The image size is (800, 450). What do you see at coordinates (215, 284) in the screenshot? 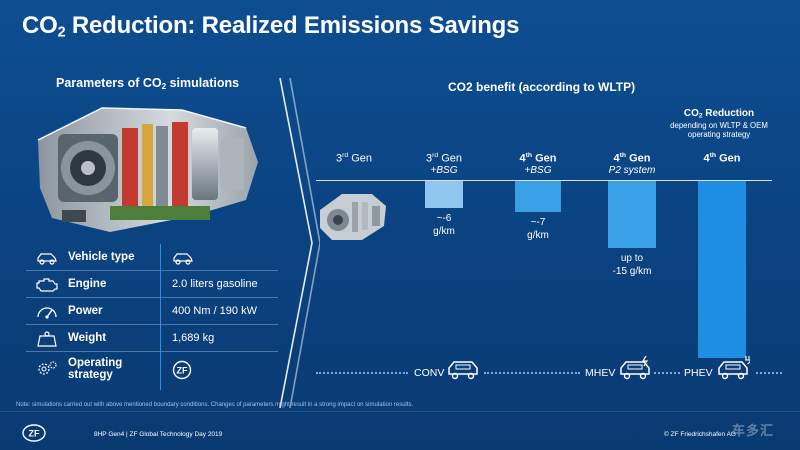
I see `param-value: 2.0 liters gasoline` at bounding box center [215, 284].